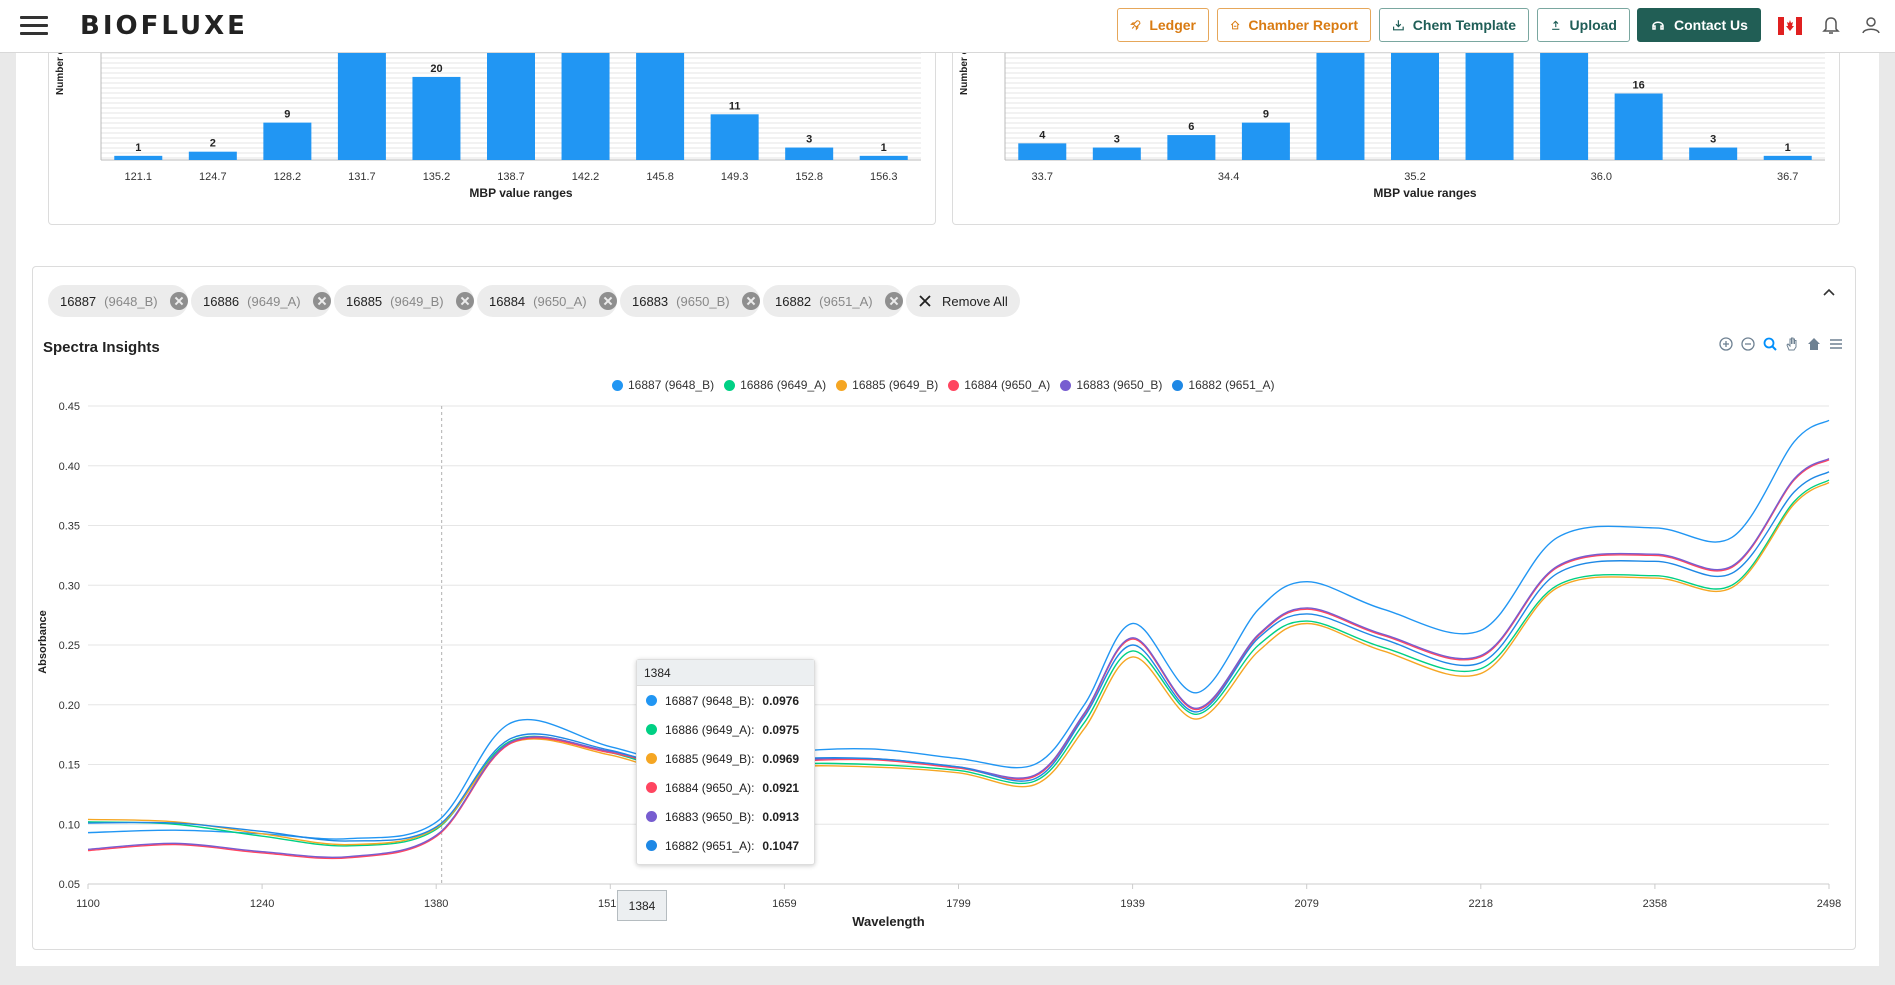  I want to click on x-tick-label: 121.1, so click(139, 177).